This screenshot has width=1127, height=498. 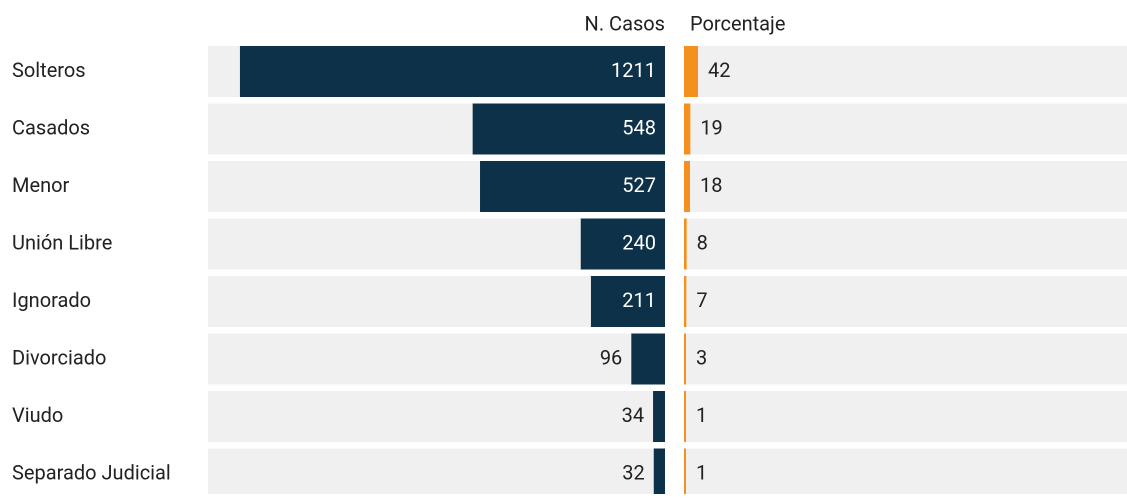 What do you see at coordinates (62, 242) in the screenshot?
I see `row-label: Unión Libre` at bounding box center [62, 242].